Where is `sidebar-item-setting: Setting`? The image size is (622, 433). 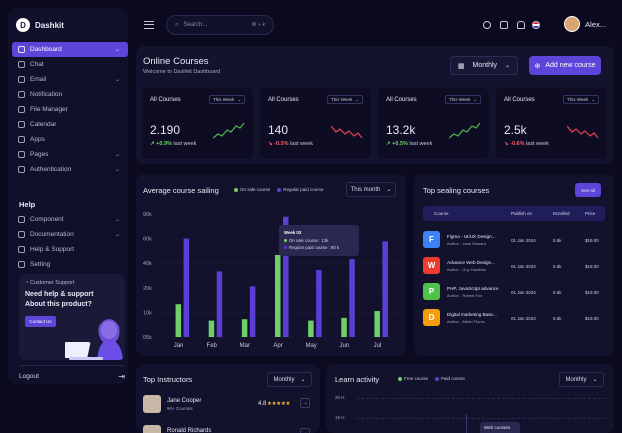
sidebar-item-setting: Setting is located at coordinates (70, 264).